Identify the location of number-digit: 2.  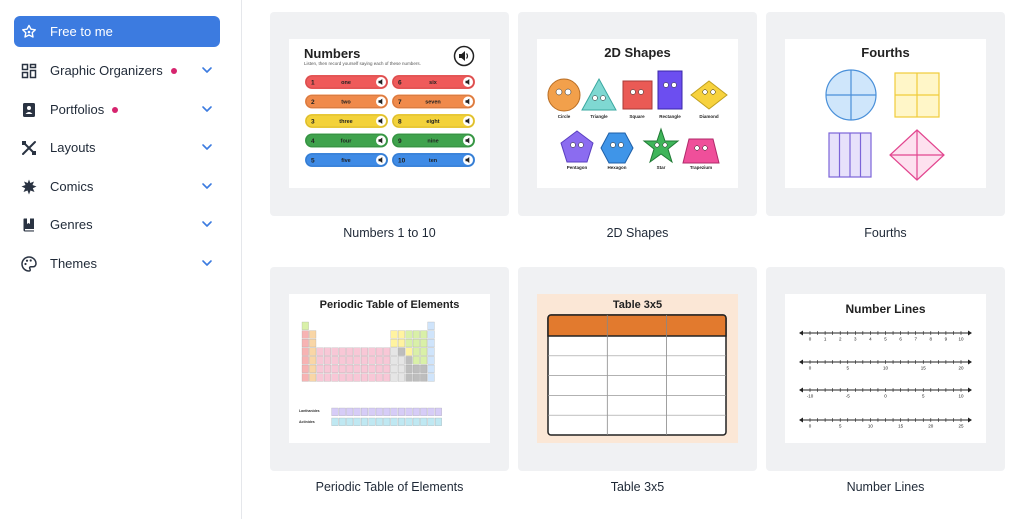
(313, 102).